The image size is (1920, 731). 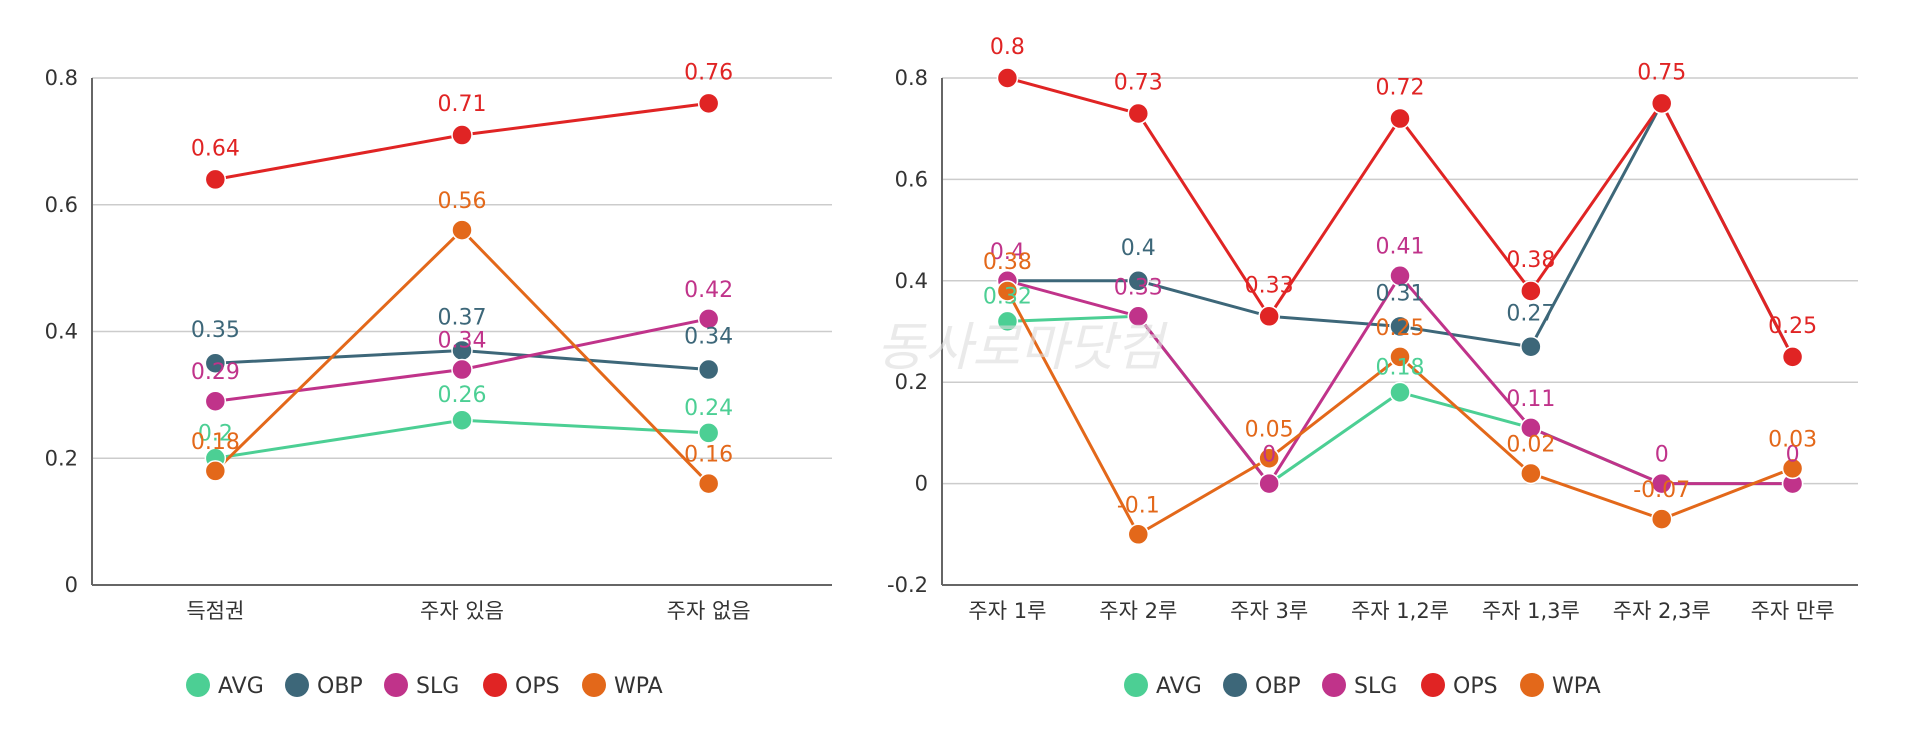 I want to click on data-label-wpa: 0.25, so click(x=1400, y=328).